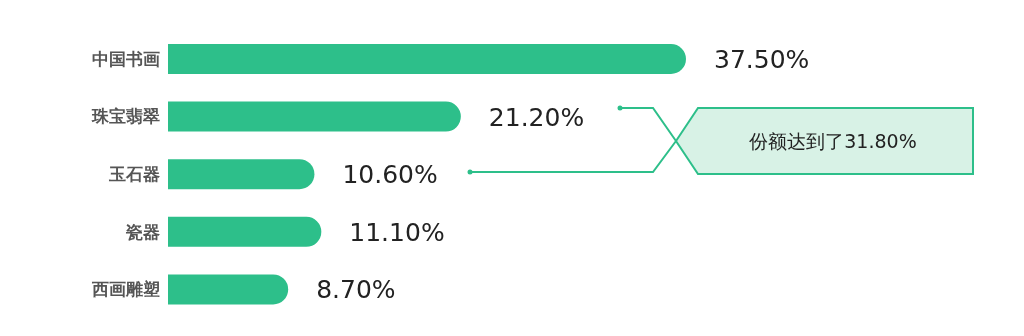  What do you see at coordinates (356, 290) in the screenshot?
I see `data-label: 8.70%` at bounding box center [356, 290].